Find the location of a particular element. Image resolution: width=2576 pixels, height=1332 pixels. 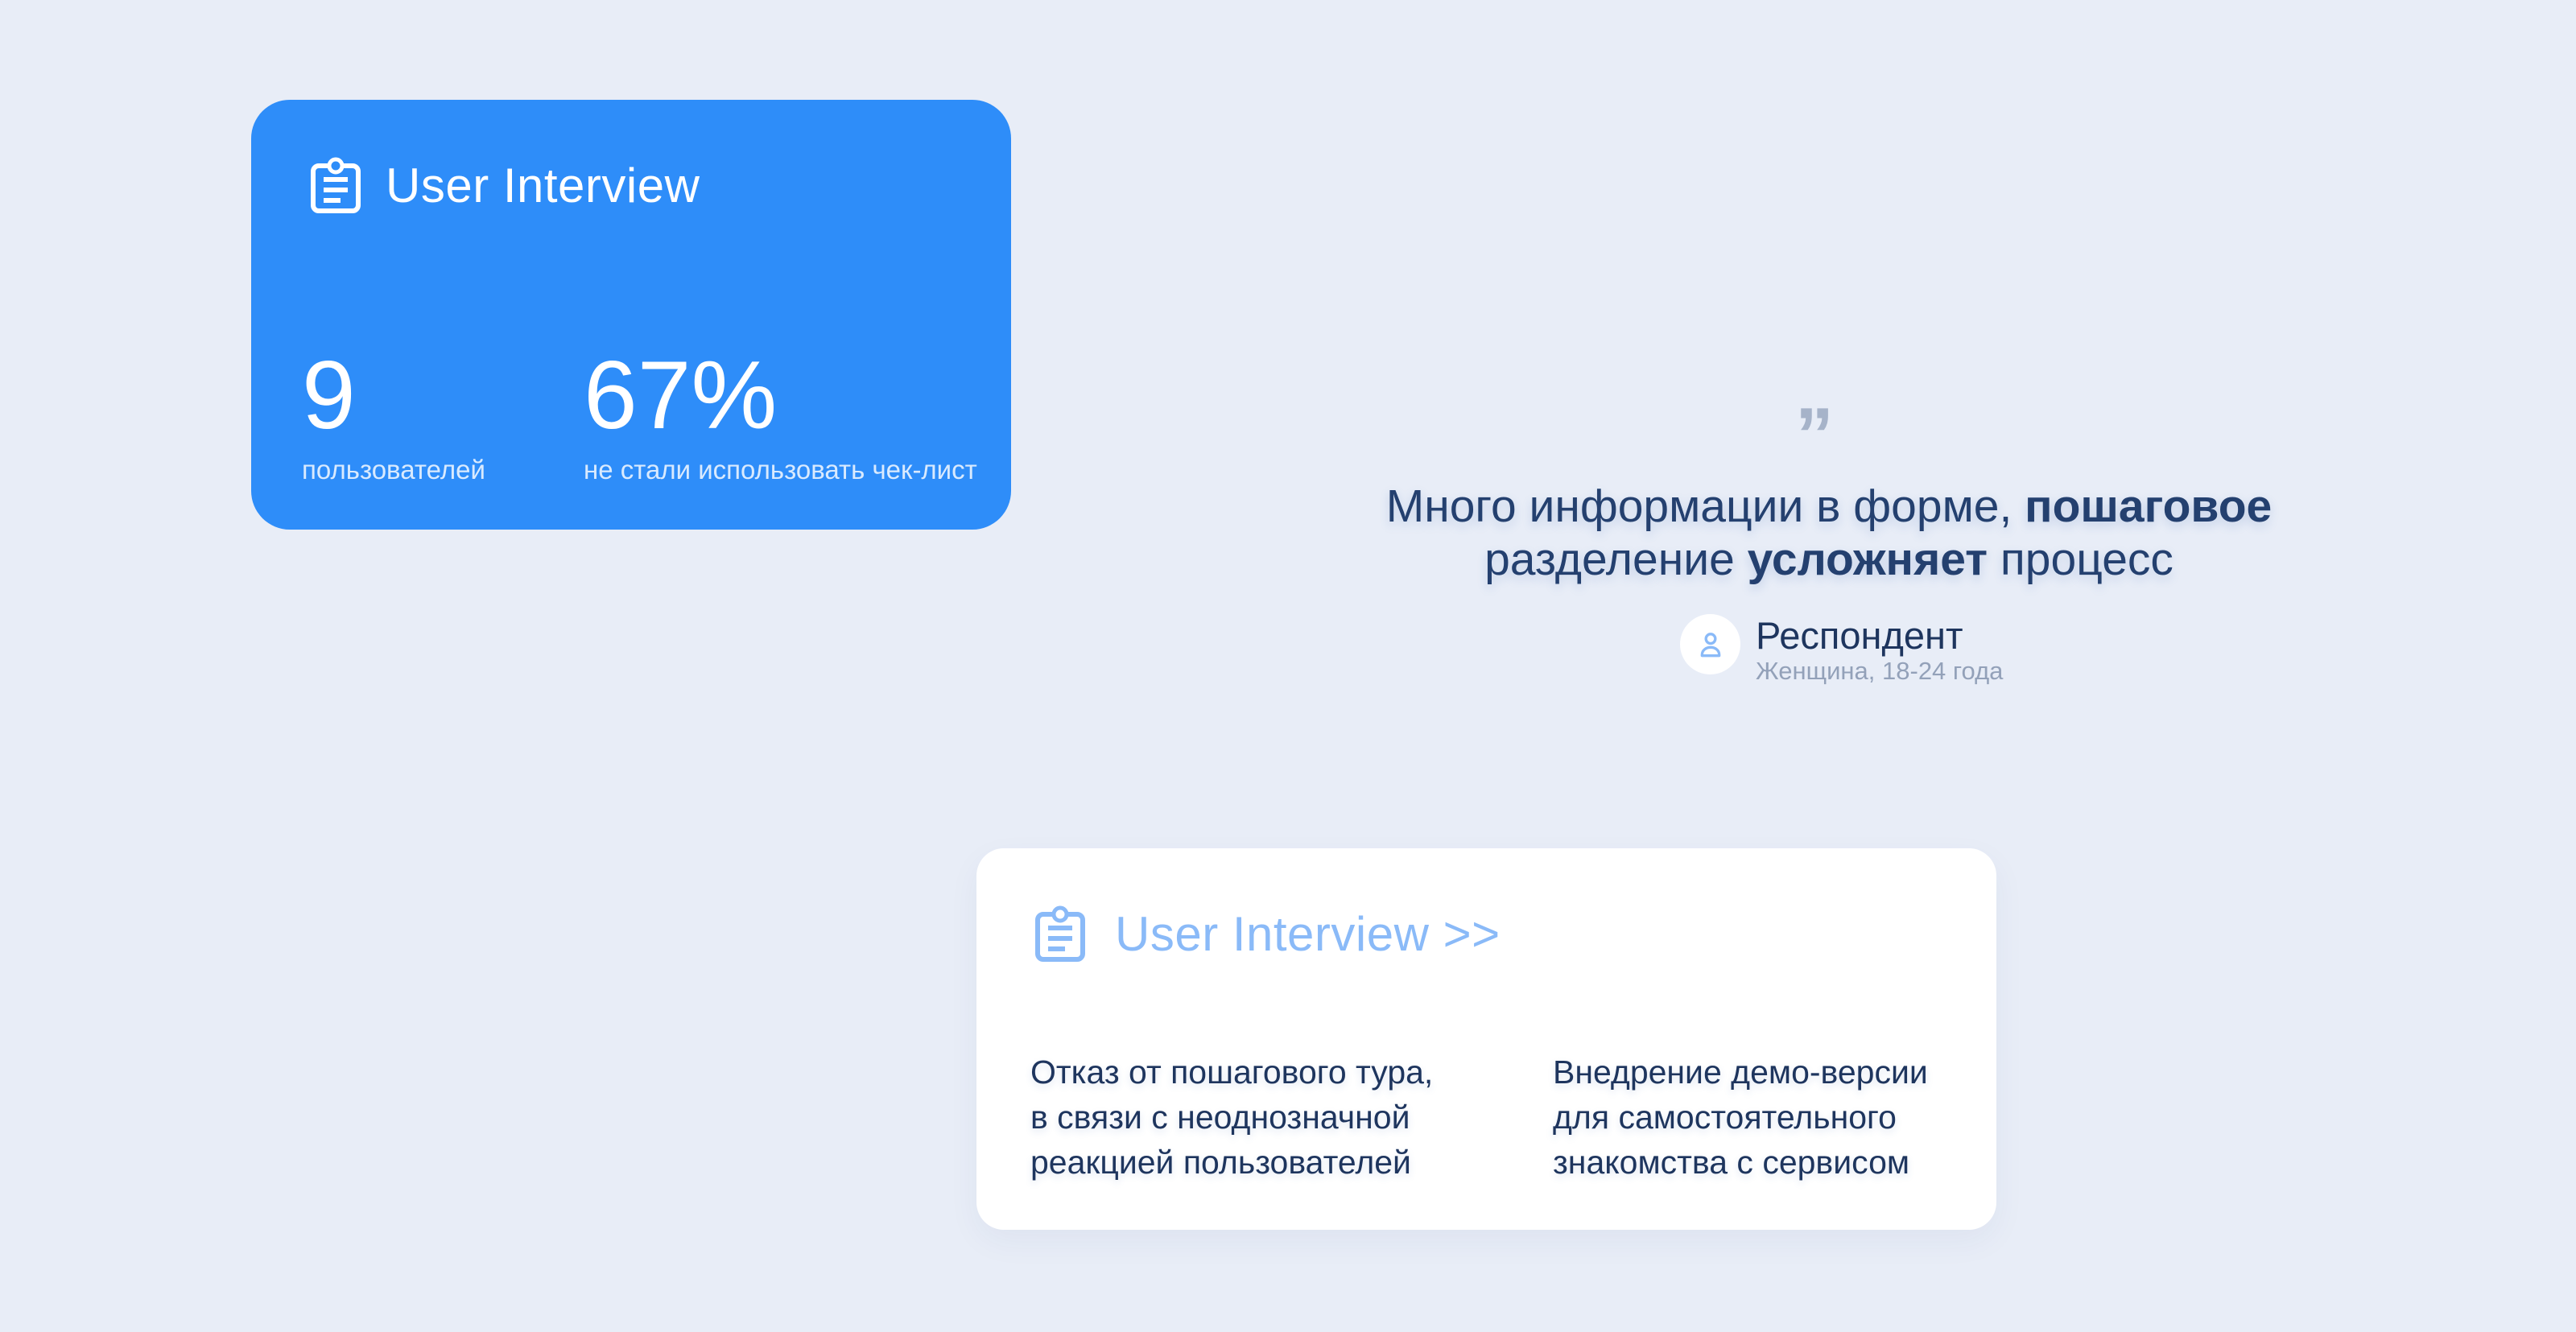

stat-label: пользователей is located at coordinates (393, 470).